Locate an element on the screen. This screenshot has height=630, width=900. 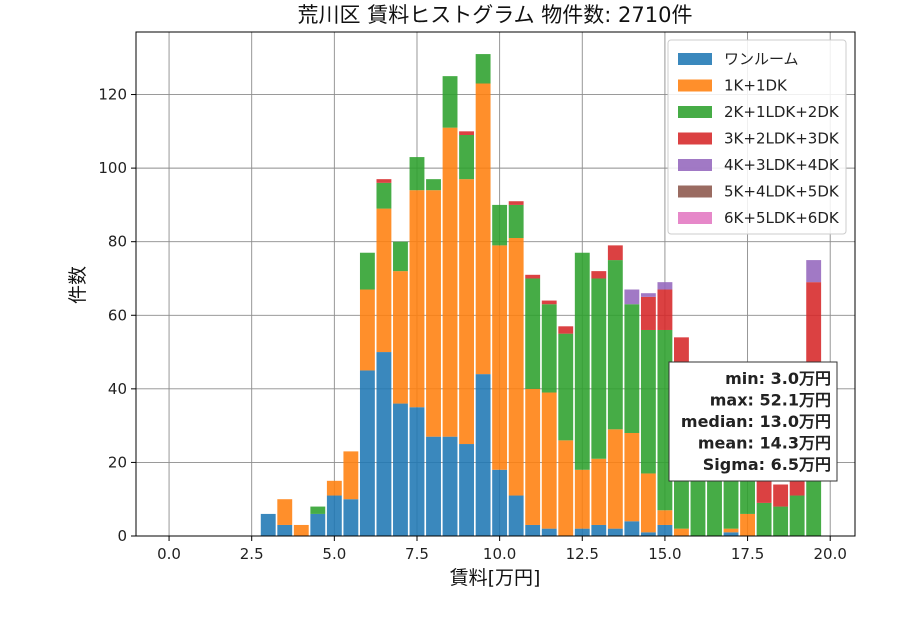
x-axis-title: 賃料[万円] is located at coordinates (495, 578).